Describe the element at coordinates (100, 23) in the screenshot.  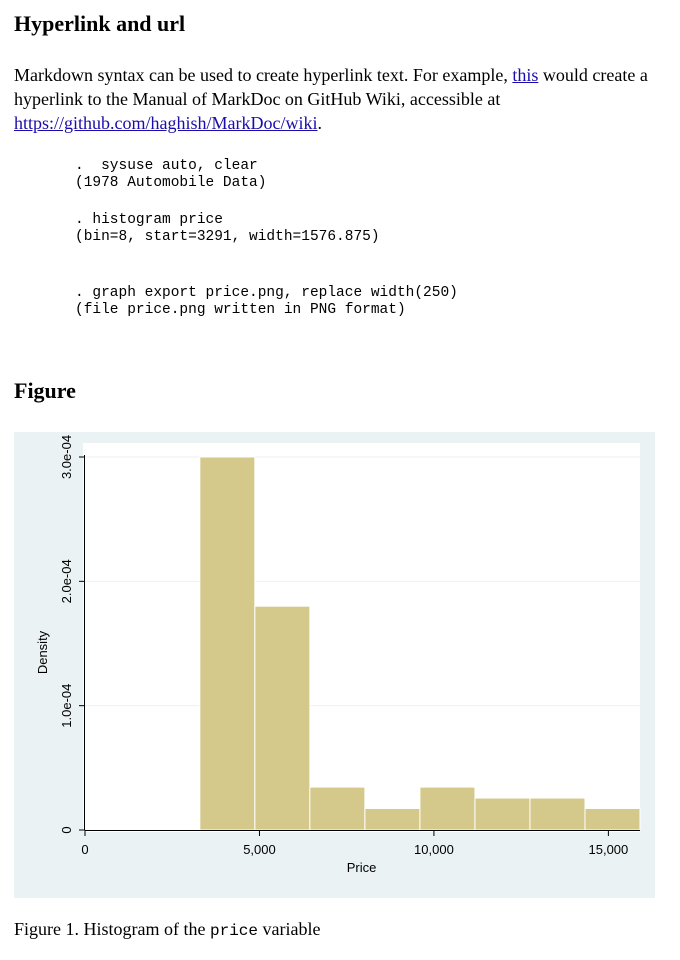
I see `section-heading-hyperlink: Hyperlink and url` at that location.